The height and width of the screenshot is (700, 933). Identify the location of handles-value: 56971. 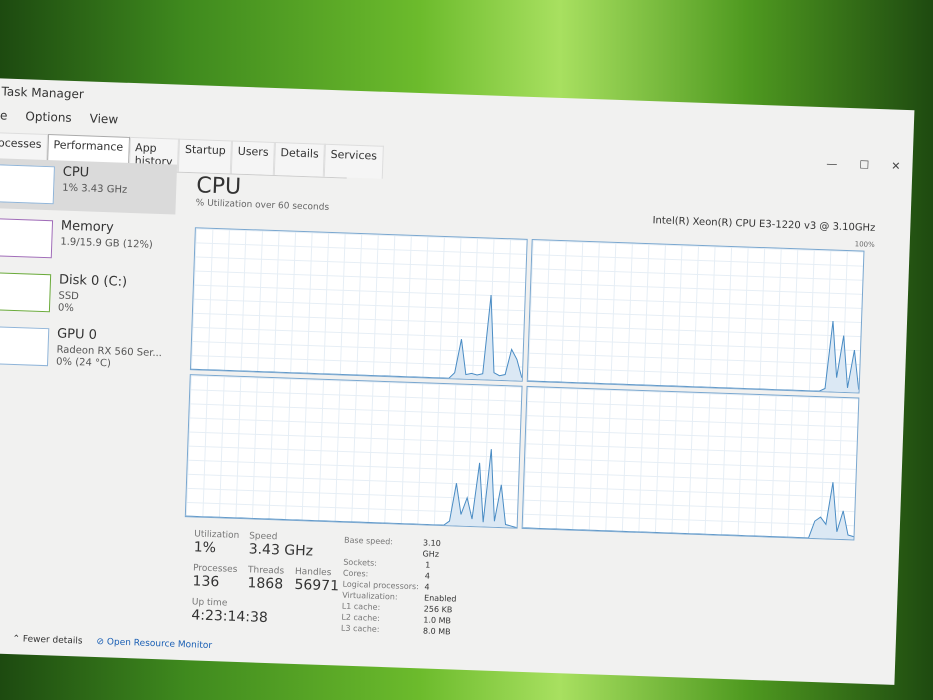
(317, 585).